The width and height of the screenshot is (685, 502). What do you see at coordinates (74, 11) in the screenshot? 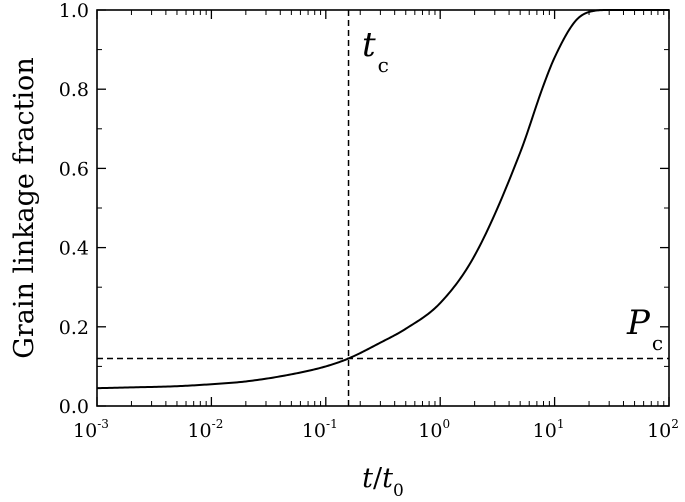
I see `y-tick-label: 1.0` at bounding box center [74, 11].